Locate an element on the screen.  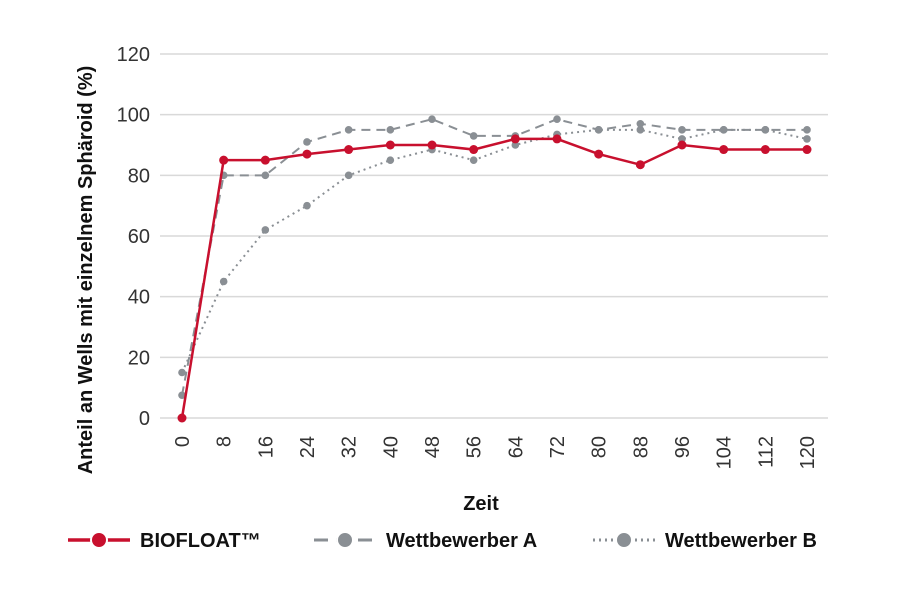
legend-label: Wettbewerber B is located at coordinates (741, 541).